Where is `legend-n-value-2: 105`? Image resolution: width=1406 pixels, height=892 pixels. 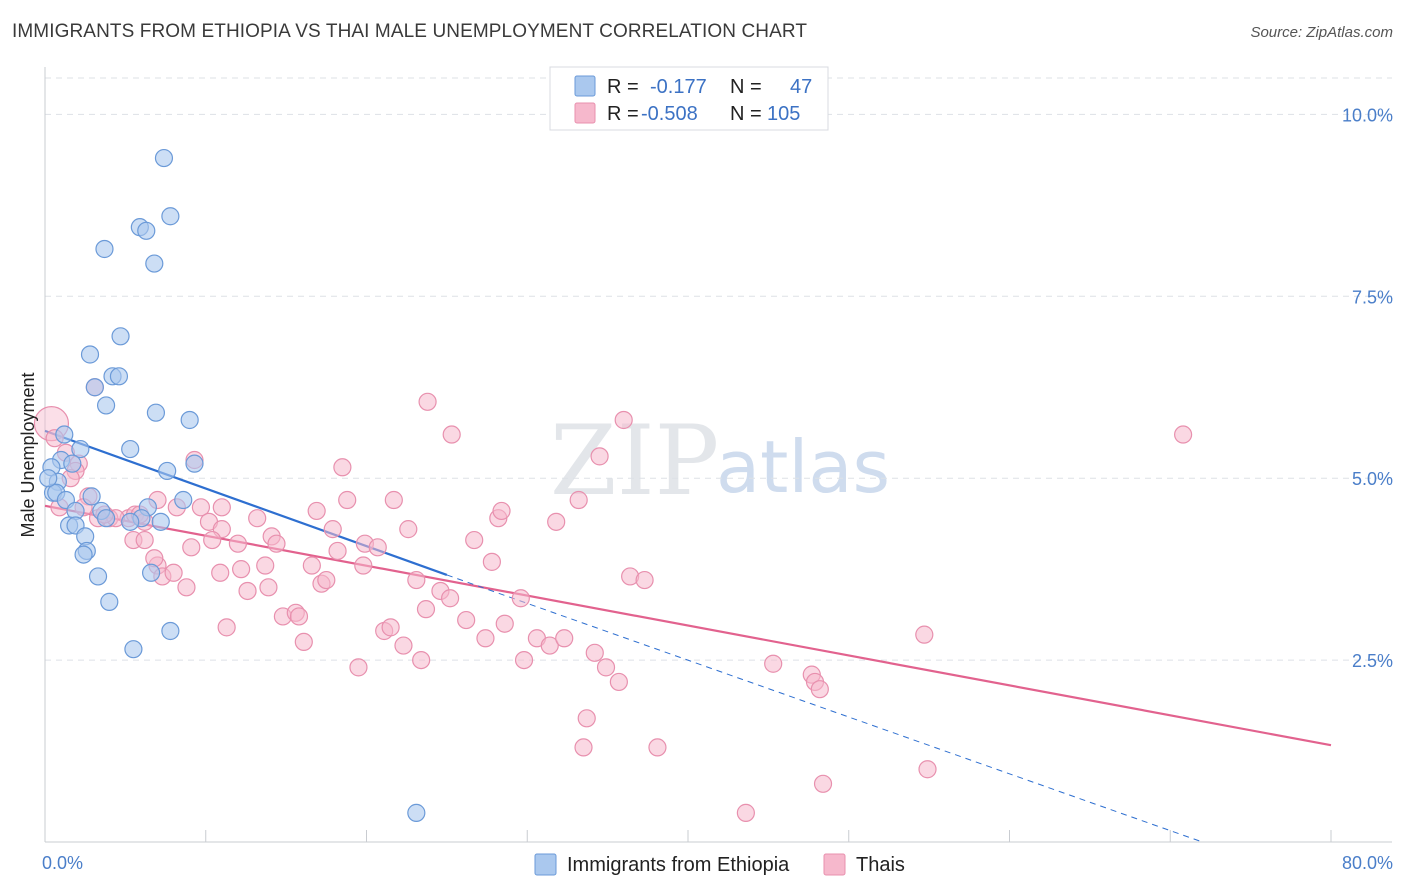
legend-n-value-2: 105 is located at coordinates (783, 114).